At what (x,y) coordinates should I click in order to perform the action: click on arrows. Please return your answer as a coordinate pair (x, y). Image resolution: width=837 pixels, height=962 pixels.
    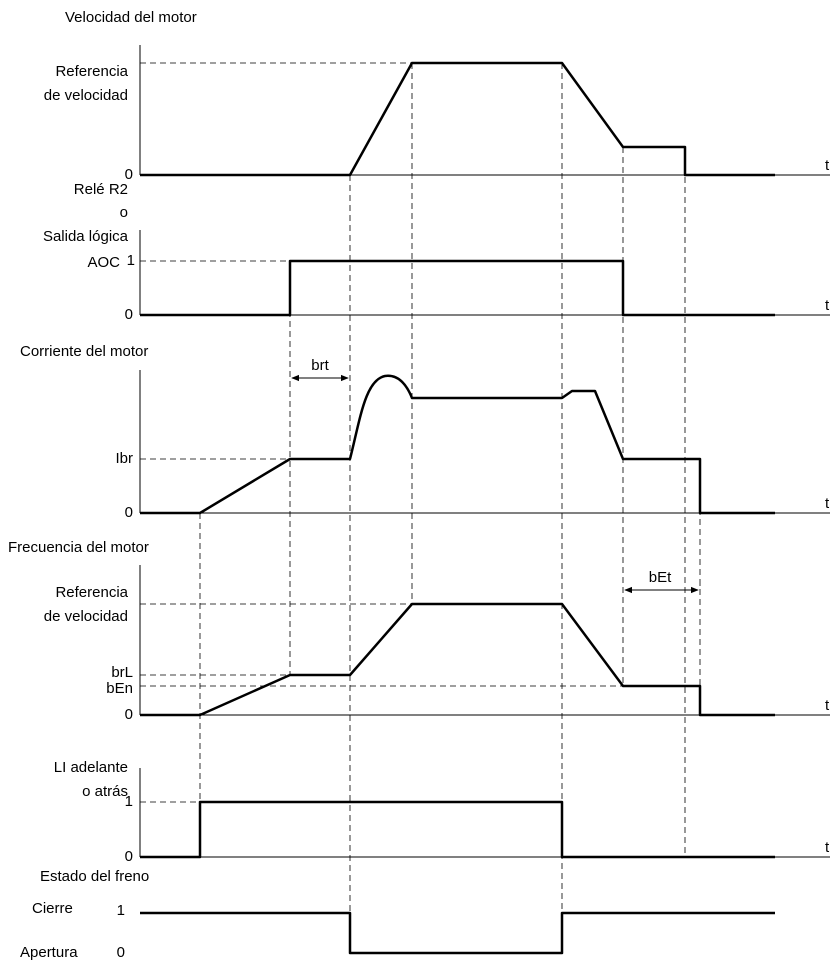
    Looking at the image, I should click on (495, 484).